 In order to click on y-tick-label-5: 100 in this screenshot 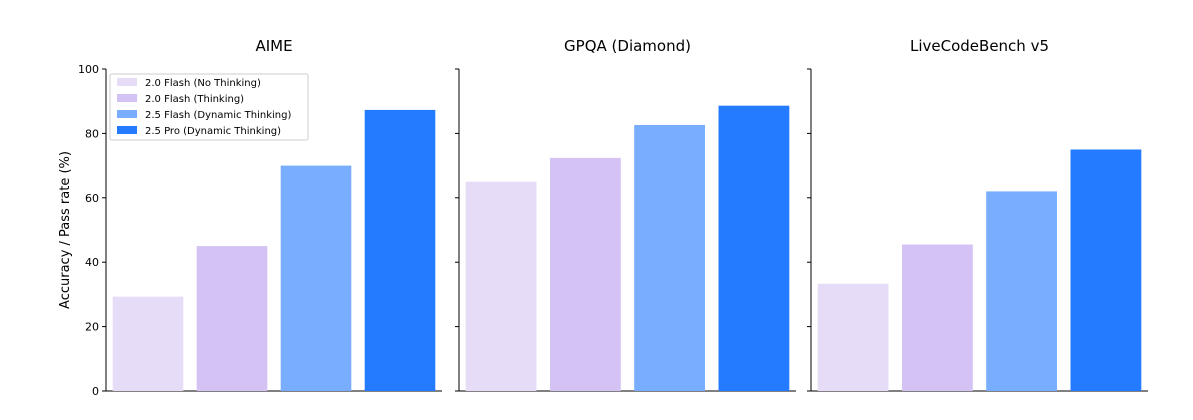, I will do `click(88, 69)`.